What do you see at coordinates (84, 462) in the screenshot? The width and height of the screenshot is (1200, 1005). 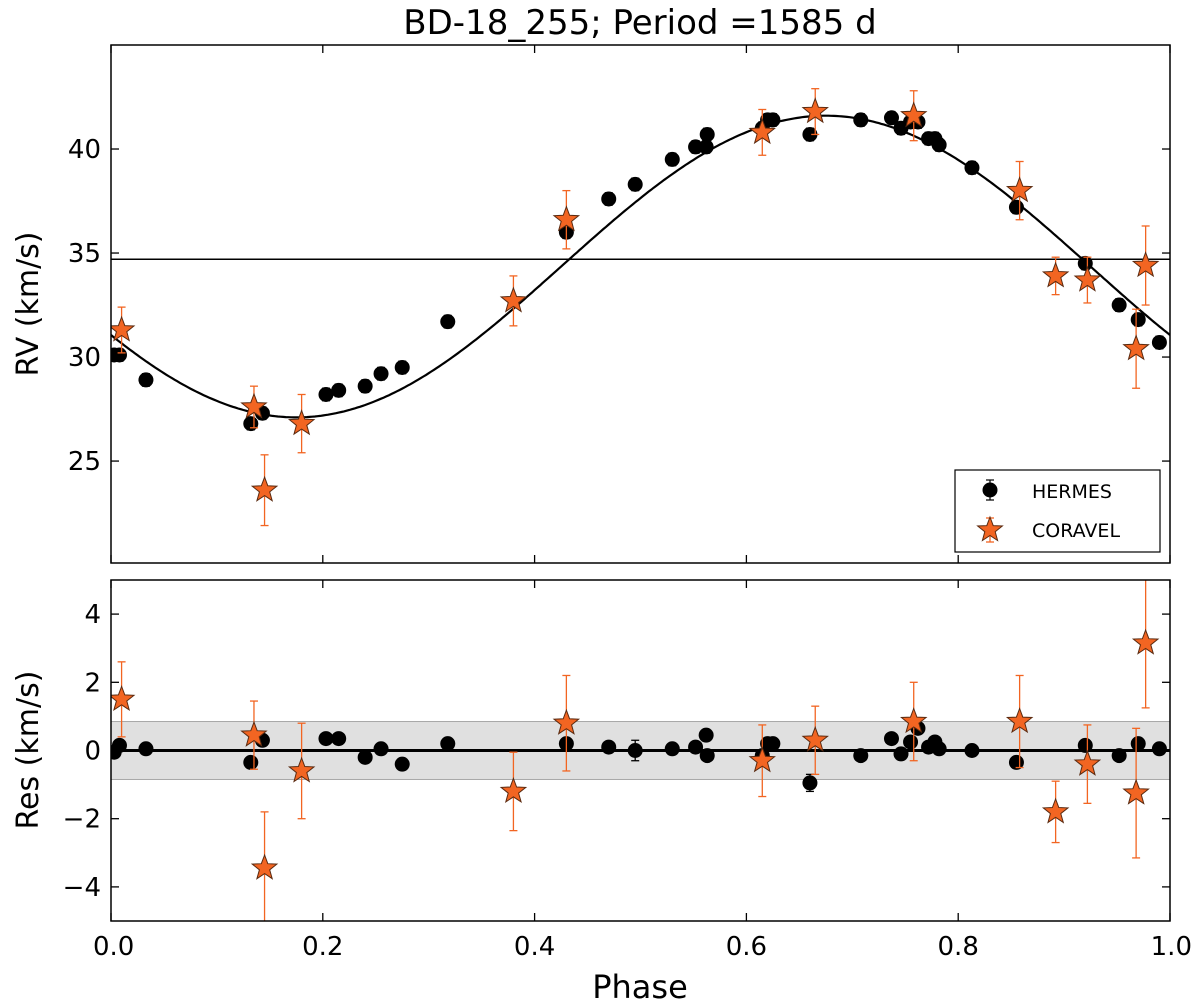 I see `rv-y-tick-label: 25` at bounding box center [84, 462].